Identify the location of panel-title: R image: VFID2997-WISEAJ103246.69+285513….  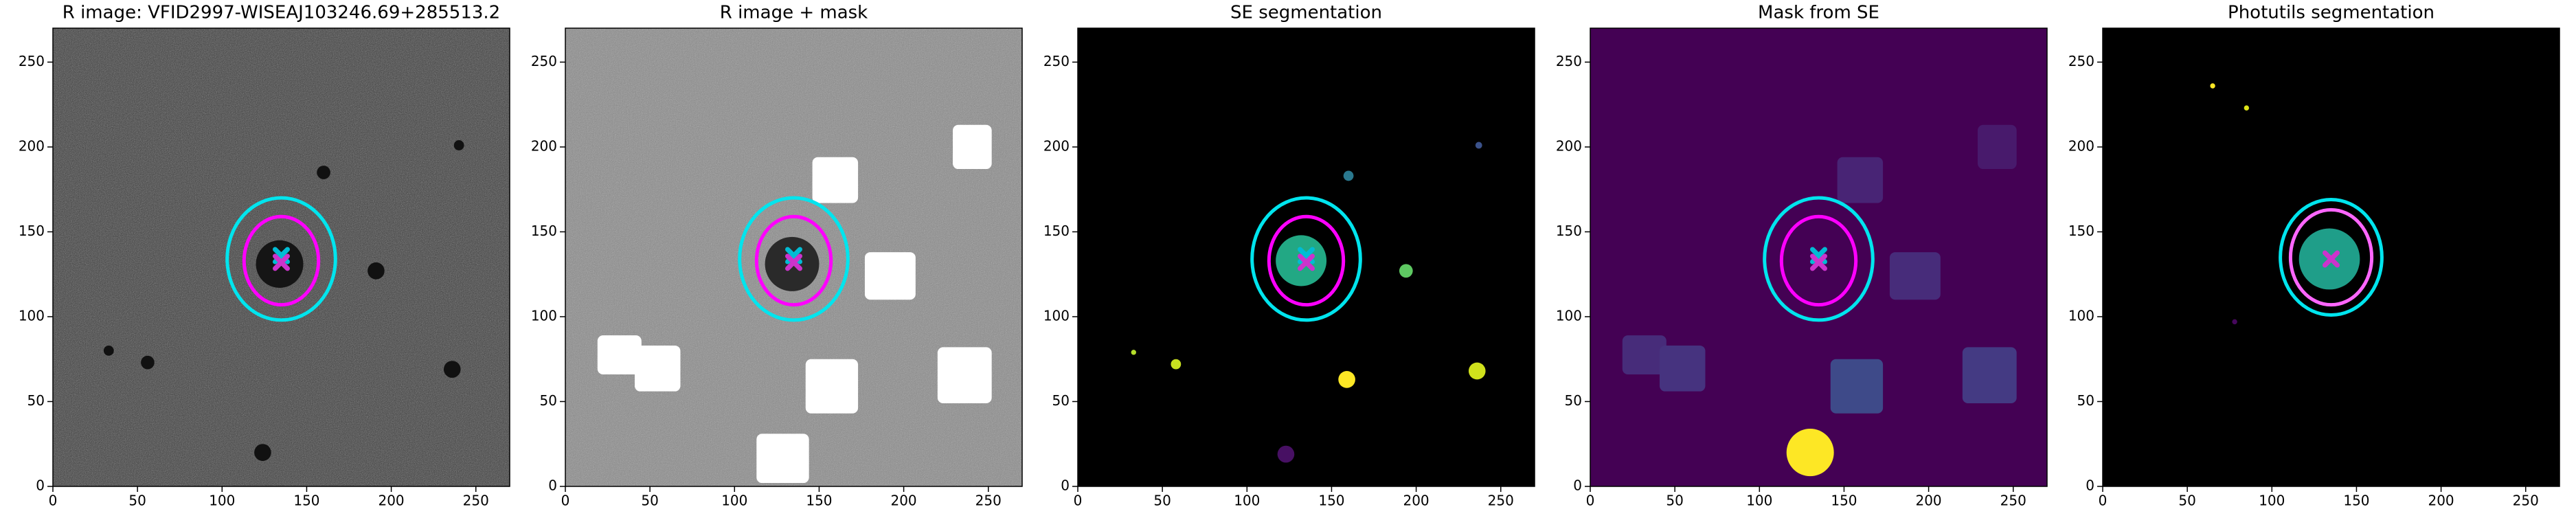
(281, 13).